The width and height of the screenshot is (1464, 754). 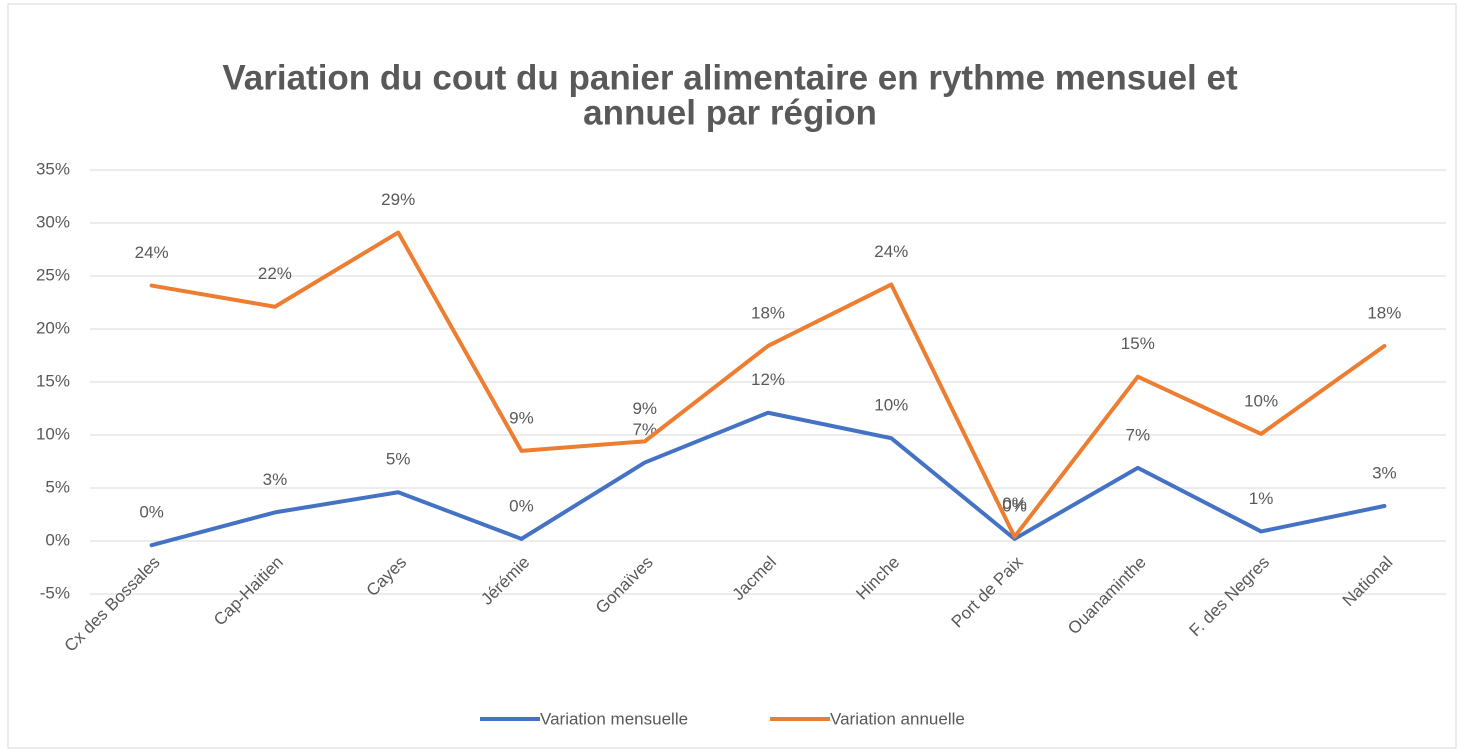 I want to click on y-tick-label: 10%, so click(x=53, y=433).